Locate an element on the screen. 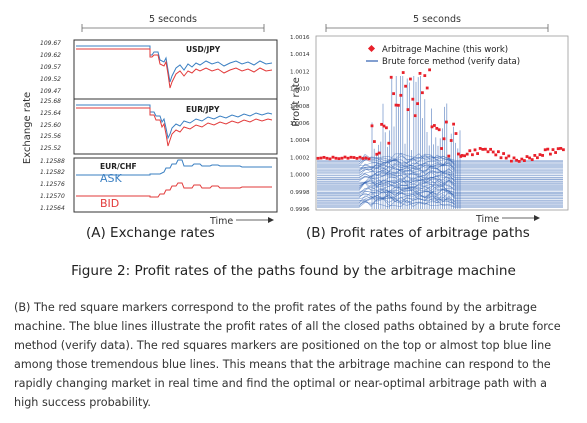 The width and height of the screenshot is (587, 423). eur-jpy-title: EUR/JPY is located at coordinates (203, 109).